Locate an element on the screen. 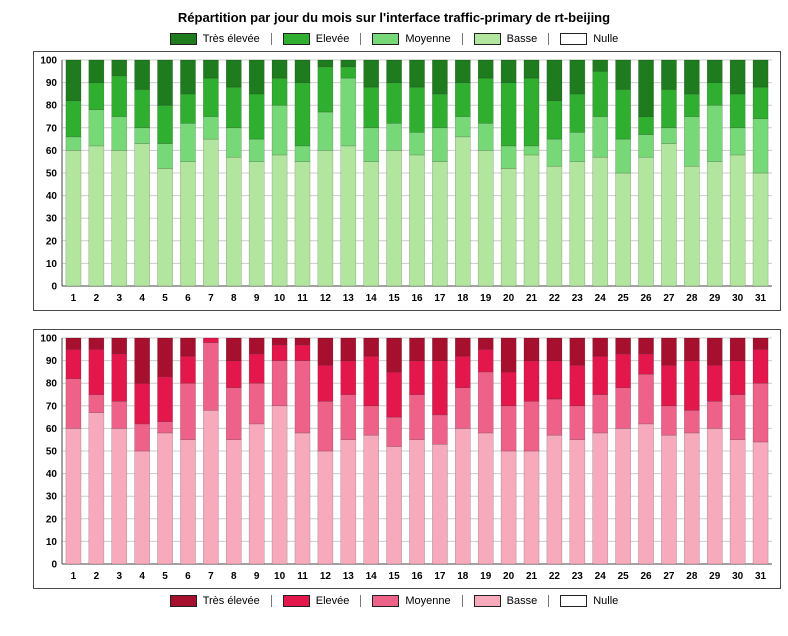  x-axis-tick-label: 4 is located at coordinates (142, 576).